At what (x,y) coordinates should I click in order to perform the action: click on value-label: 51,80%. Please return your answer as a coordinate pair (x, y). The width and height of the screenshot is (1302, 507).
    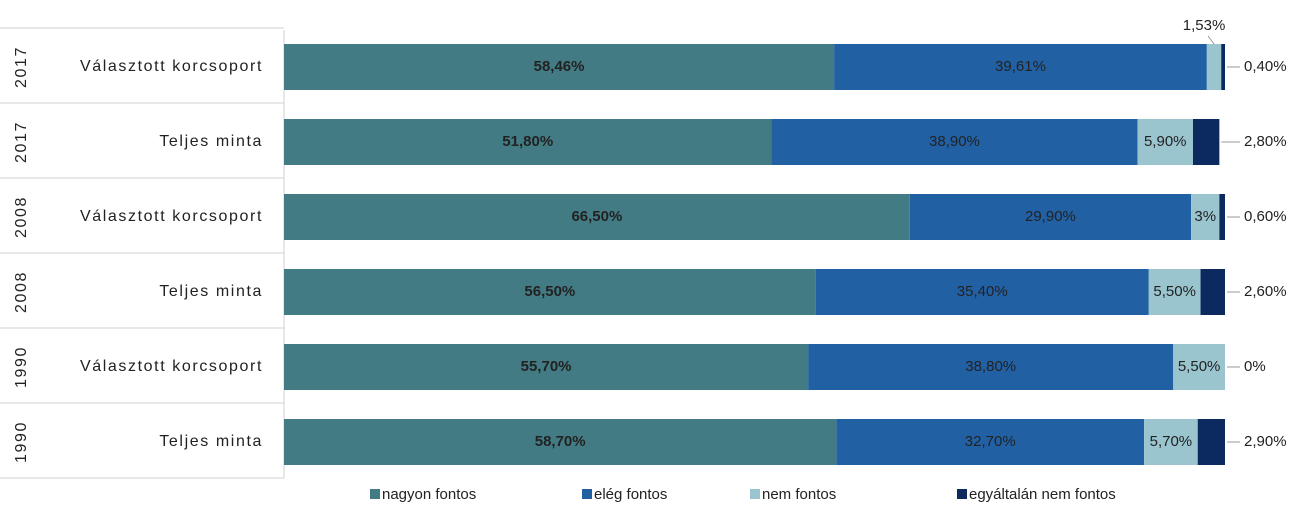
    Looking at the image, I should click on (527, 141).